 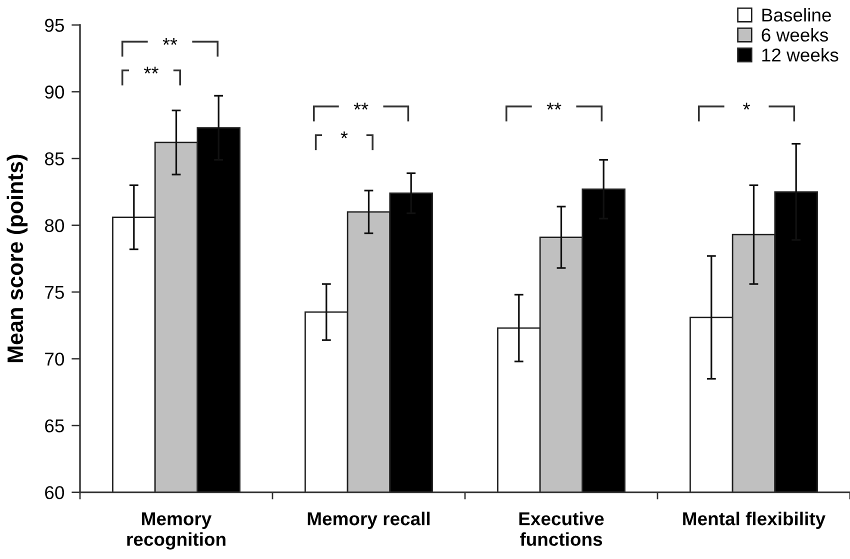 I want to click on x-tick-label: Memory recall, so click(x=369, y=520).